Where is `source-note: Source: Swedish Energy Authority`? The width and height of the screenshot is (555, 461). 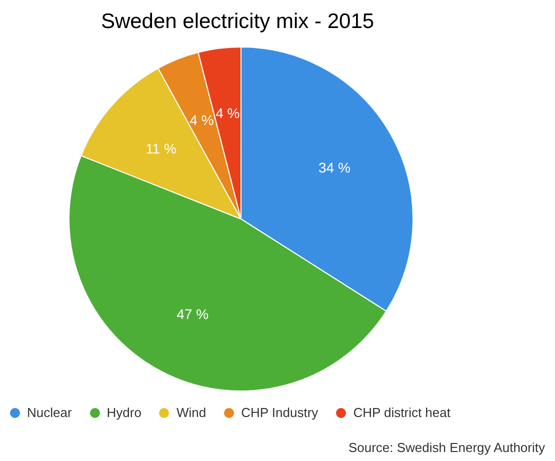
source-note: Source: Swedish Energy Authority is located at coordinates (446, 447).